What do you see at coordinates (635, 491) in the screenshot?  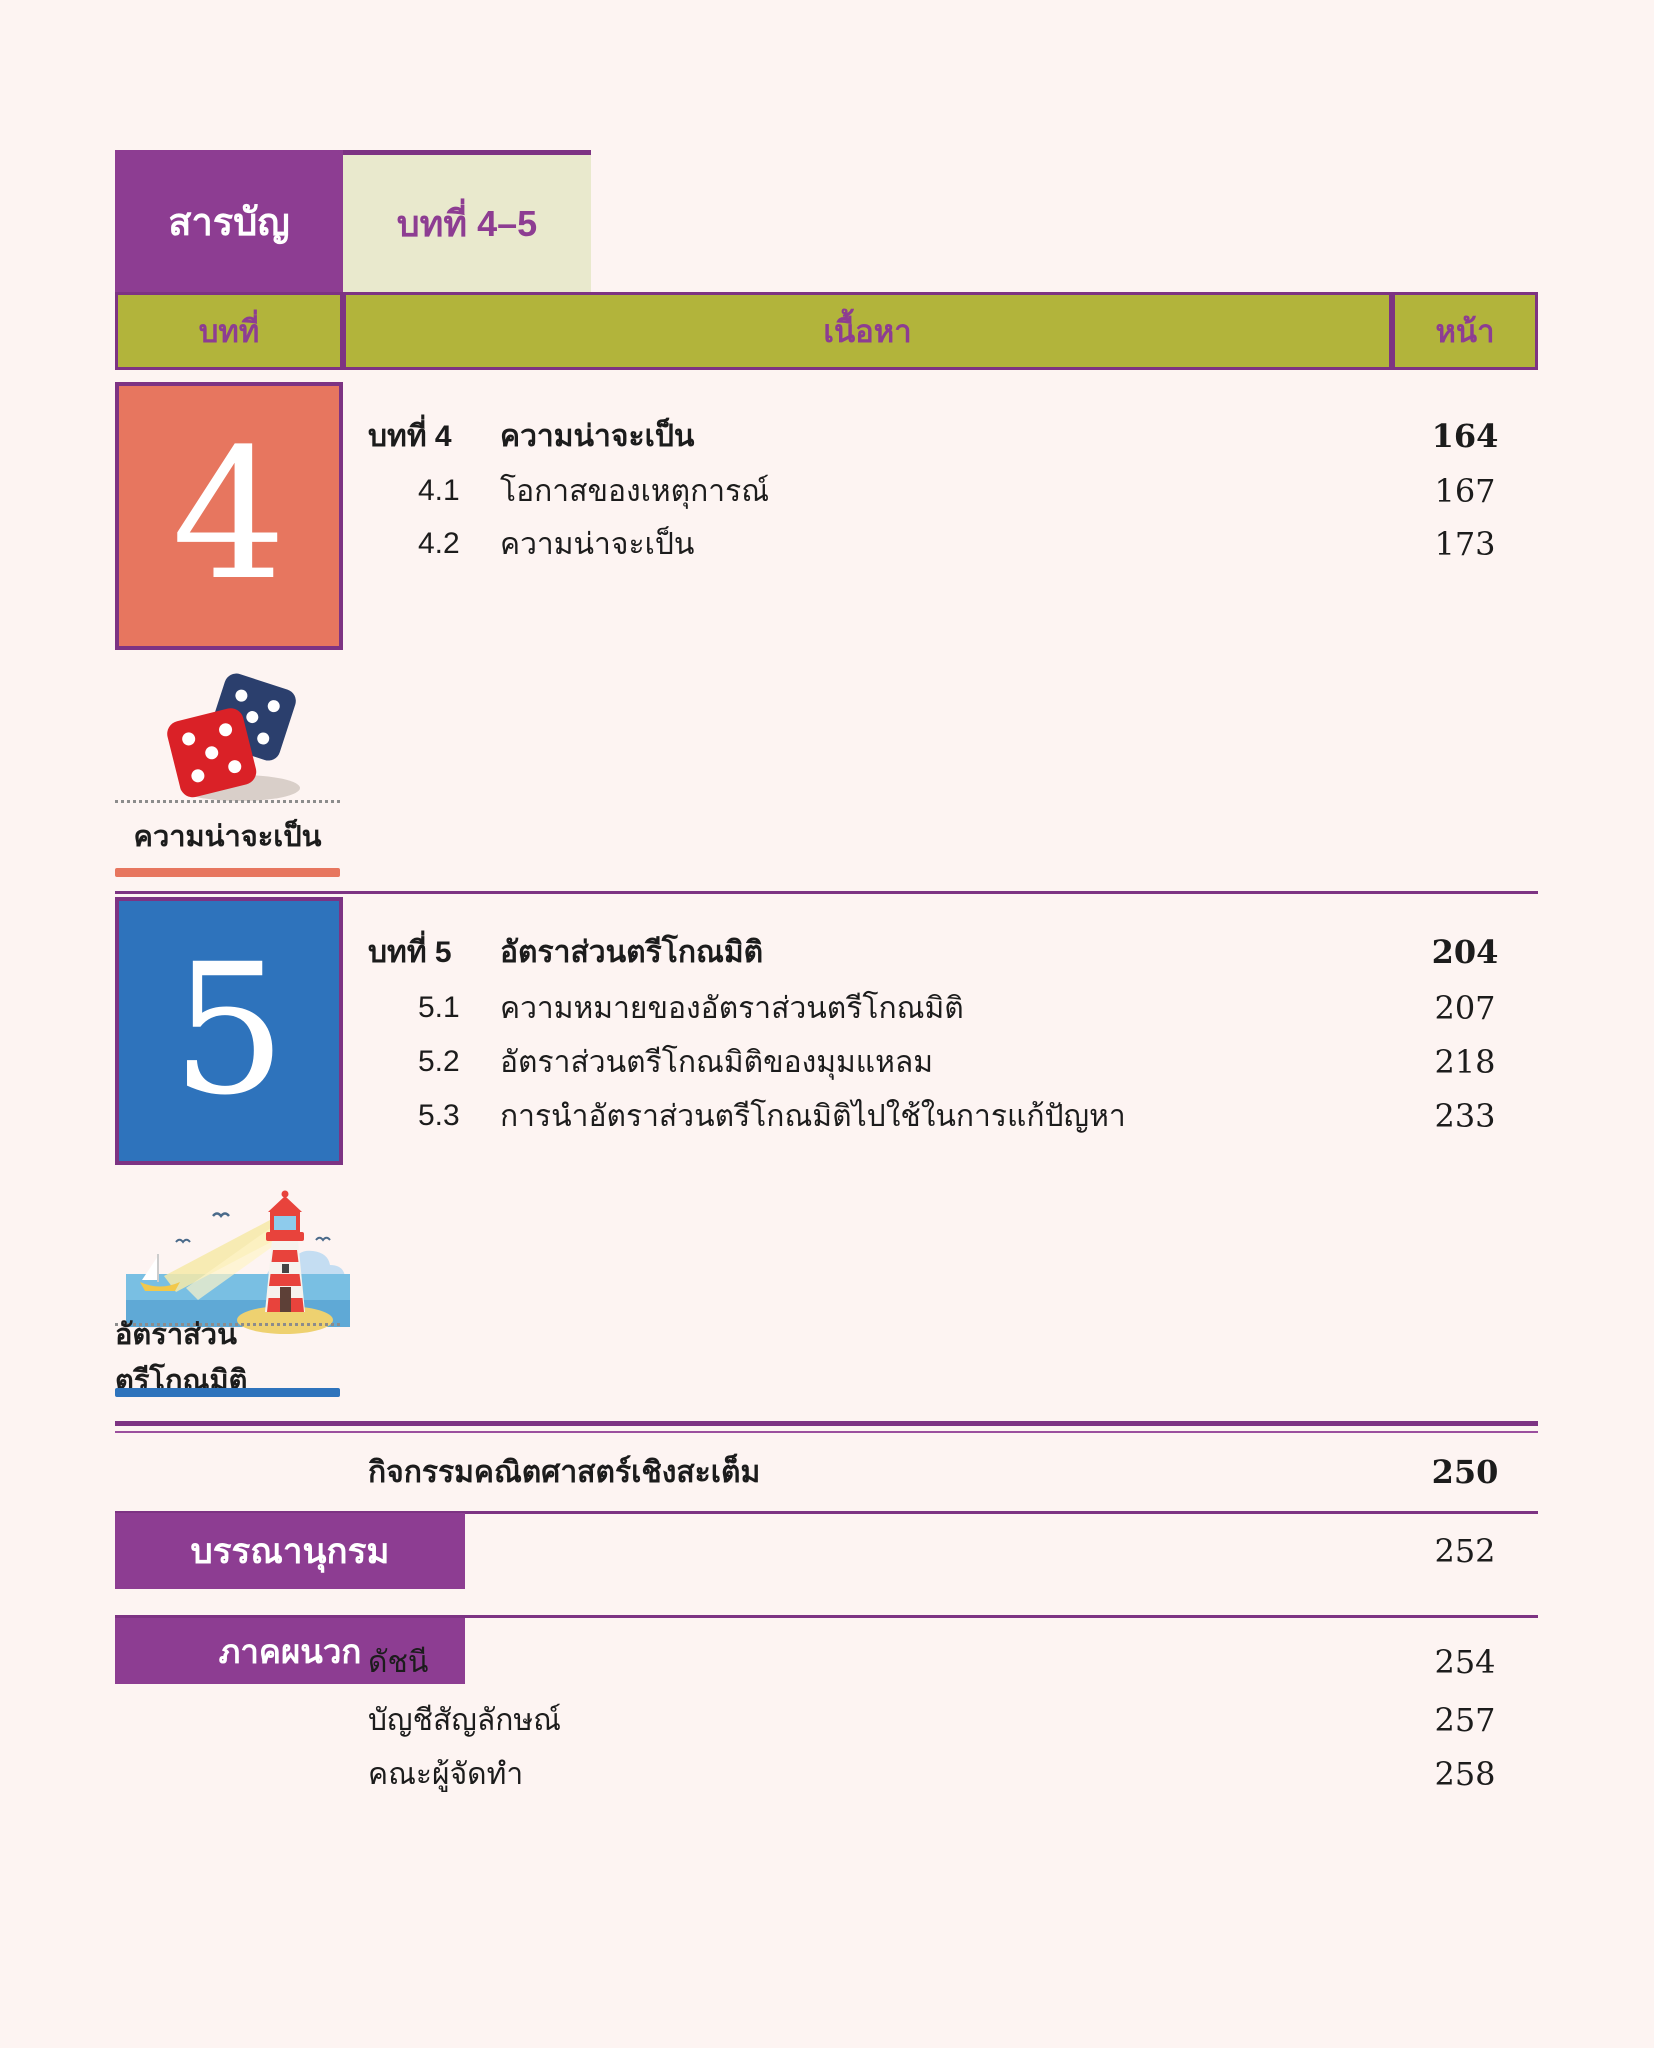 I see `section-title: โอกาสของเหตุการณ์` at bounding box center [635, 491].